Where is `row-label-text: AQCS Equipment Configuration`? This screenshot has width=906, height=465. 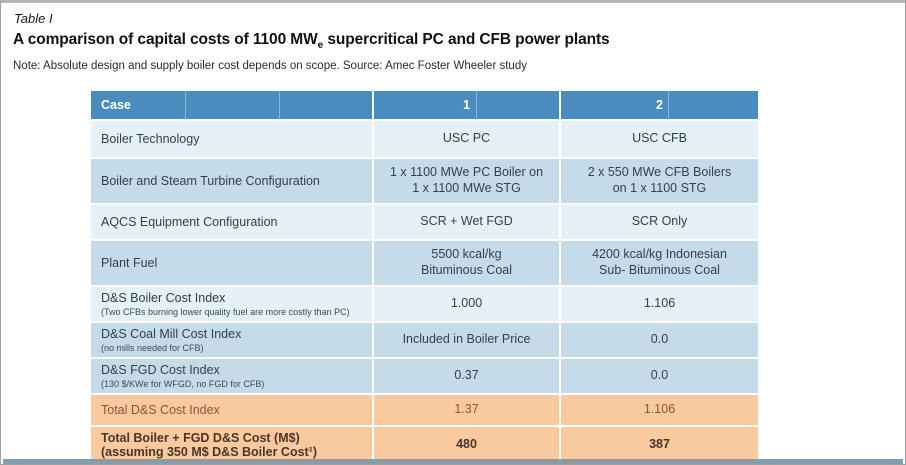
row-label-text: AQCS Equipment Configuration is located at coordinates (189, 221).